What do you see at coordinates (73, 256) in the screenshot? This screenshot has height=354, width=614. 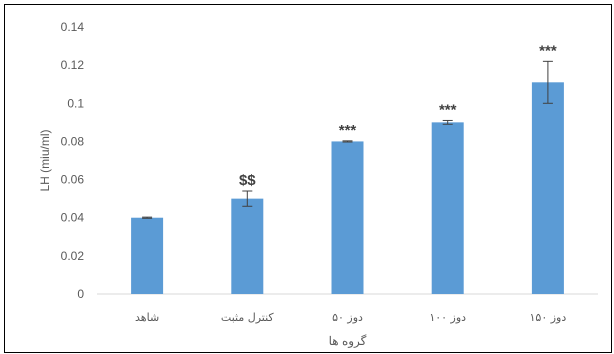 I see `y-tick-label: 0.02` at bounding box center [73, 256].